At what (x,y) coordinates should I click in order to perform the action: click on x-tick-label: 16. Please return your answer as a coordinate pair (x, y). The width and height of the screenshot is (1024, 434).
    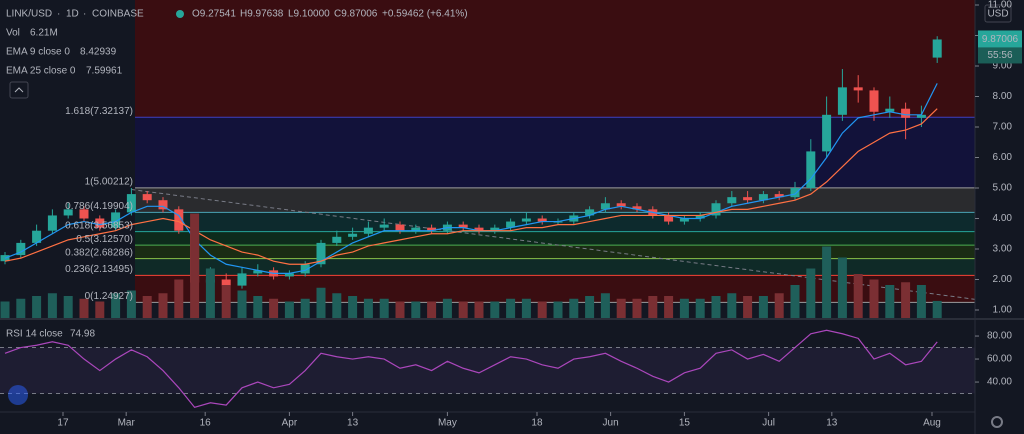
    Looking at the image, I should click on (206, 423).